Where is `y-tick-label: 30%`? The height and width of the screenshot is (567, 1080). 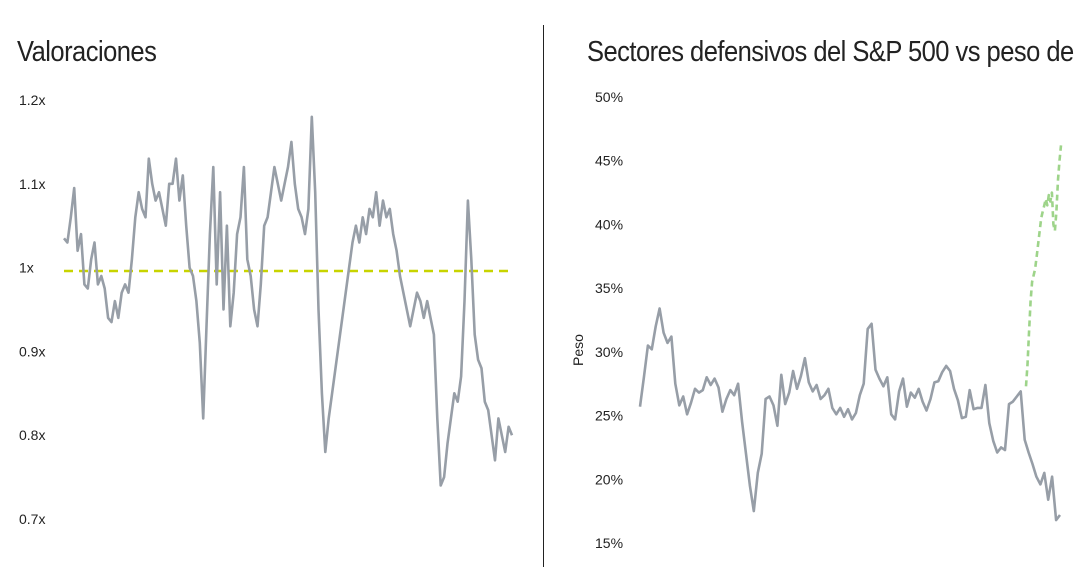
y-tick-label: 30% is located at coordinates (609, 352).